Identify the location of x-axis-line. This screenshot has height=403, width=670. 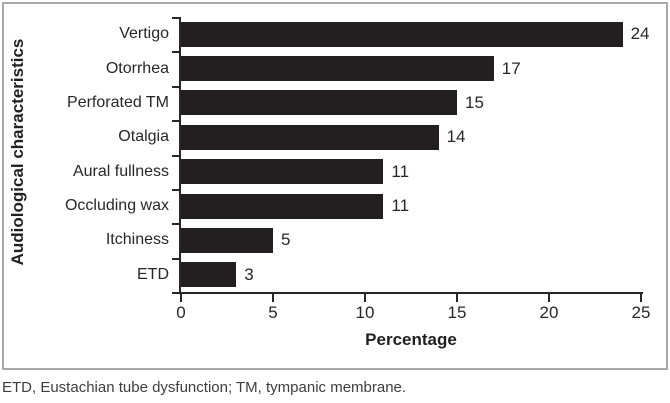
(411, 293).